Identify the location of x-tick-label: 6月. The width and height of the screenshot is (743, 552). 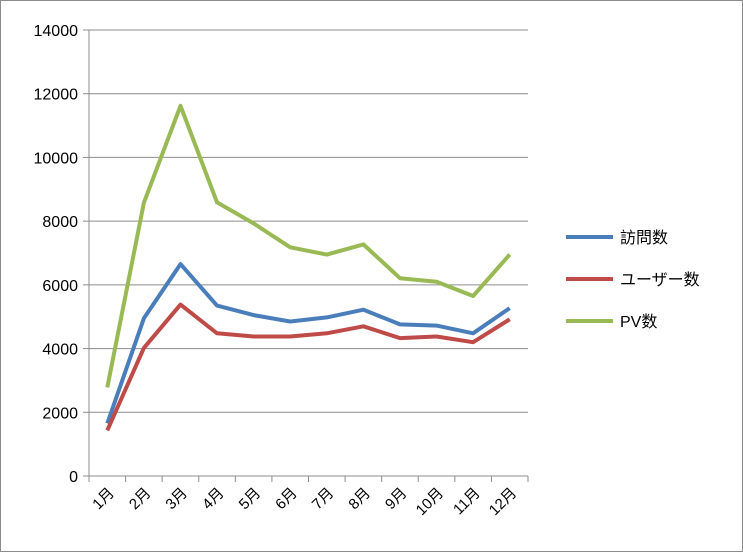
(286, 499).